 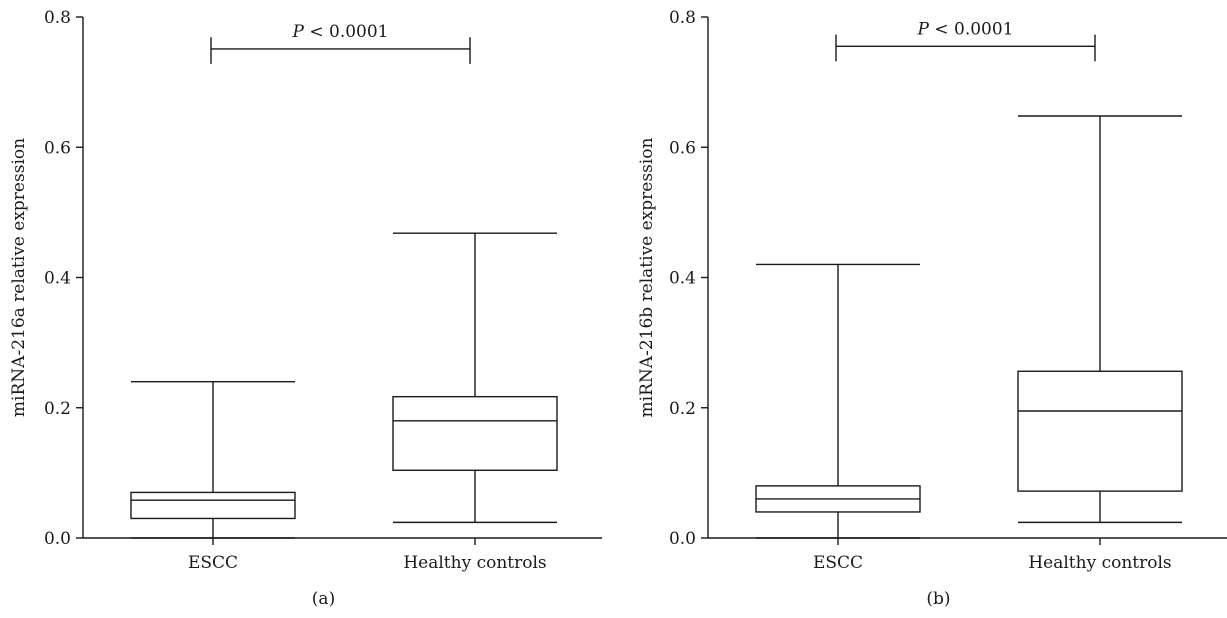 I want to click on panel-label: (a), so click(x=323, y=599).